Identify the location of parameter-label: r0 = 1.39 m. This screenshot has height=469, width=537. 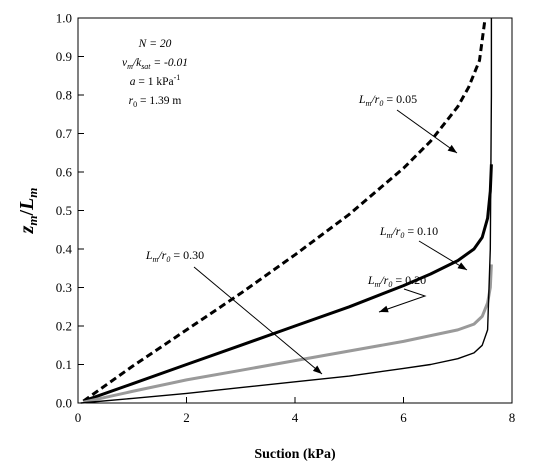
(155, 102).